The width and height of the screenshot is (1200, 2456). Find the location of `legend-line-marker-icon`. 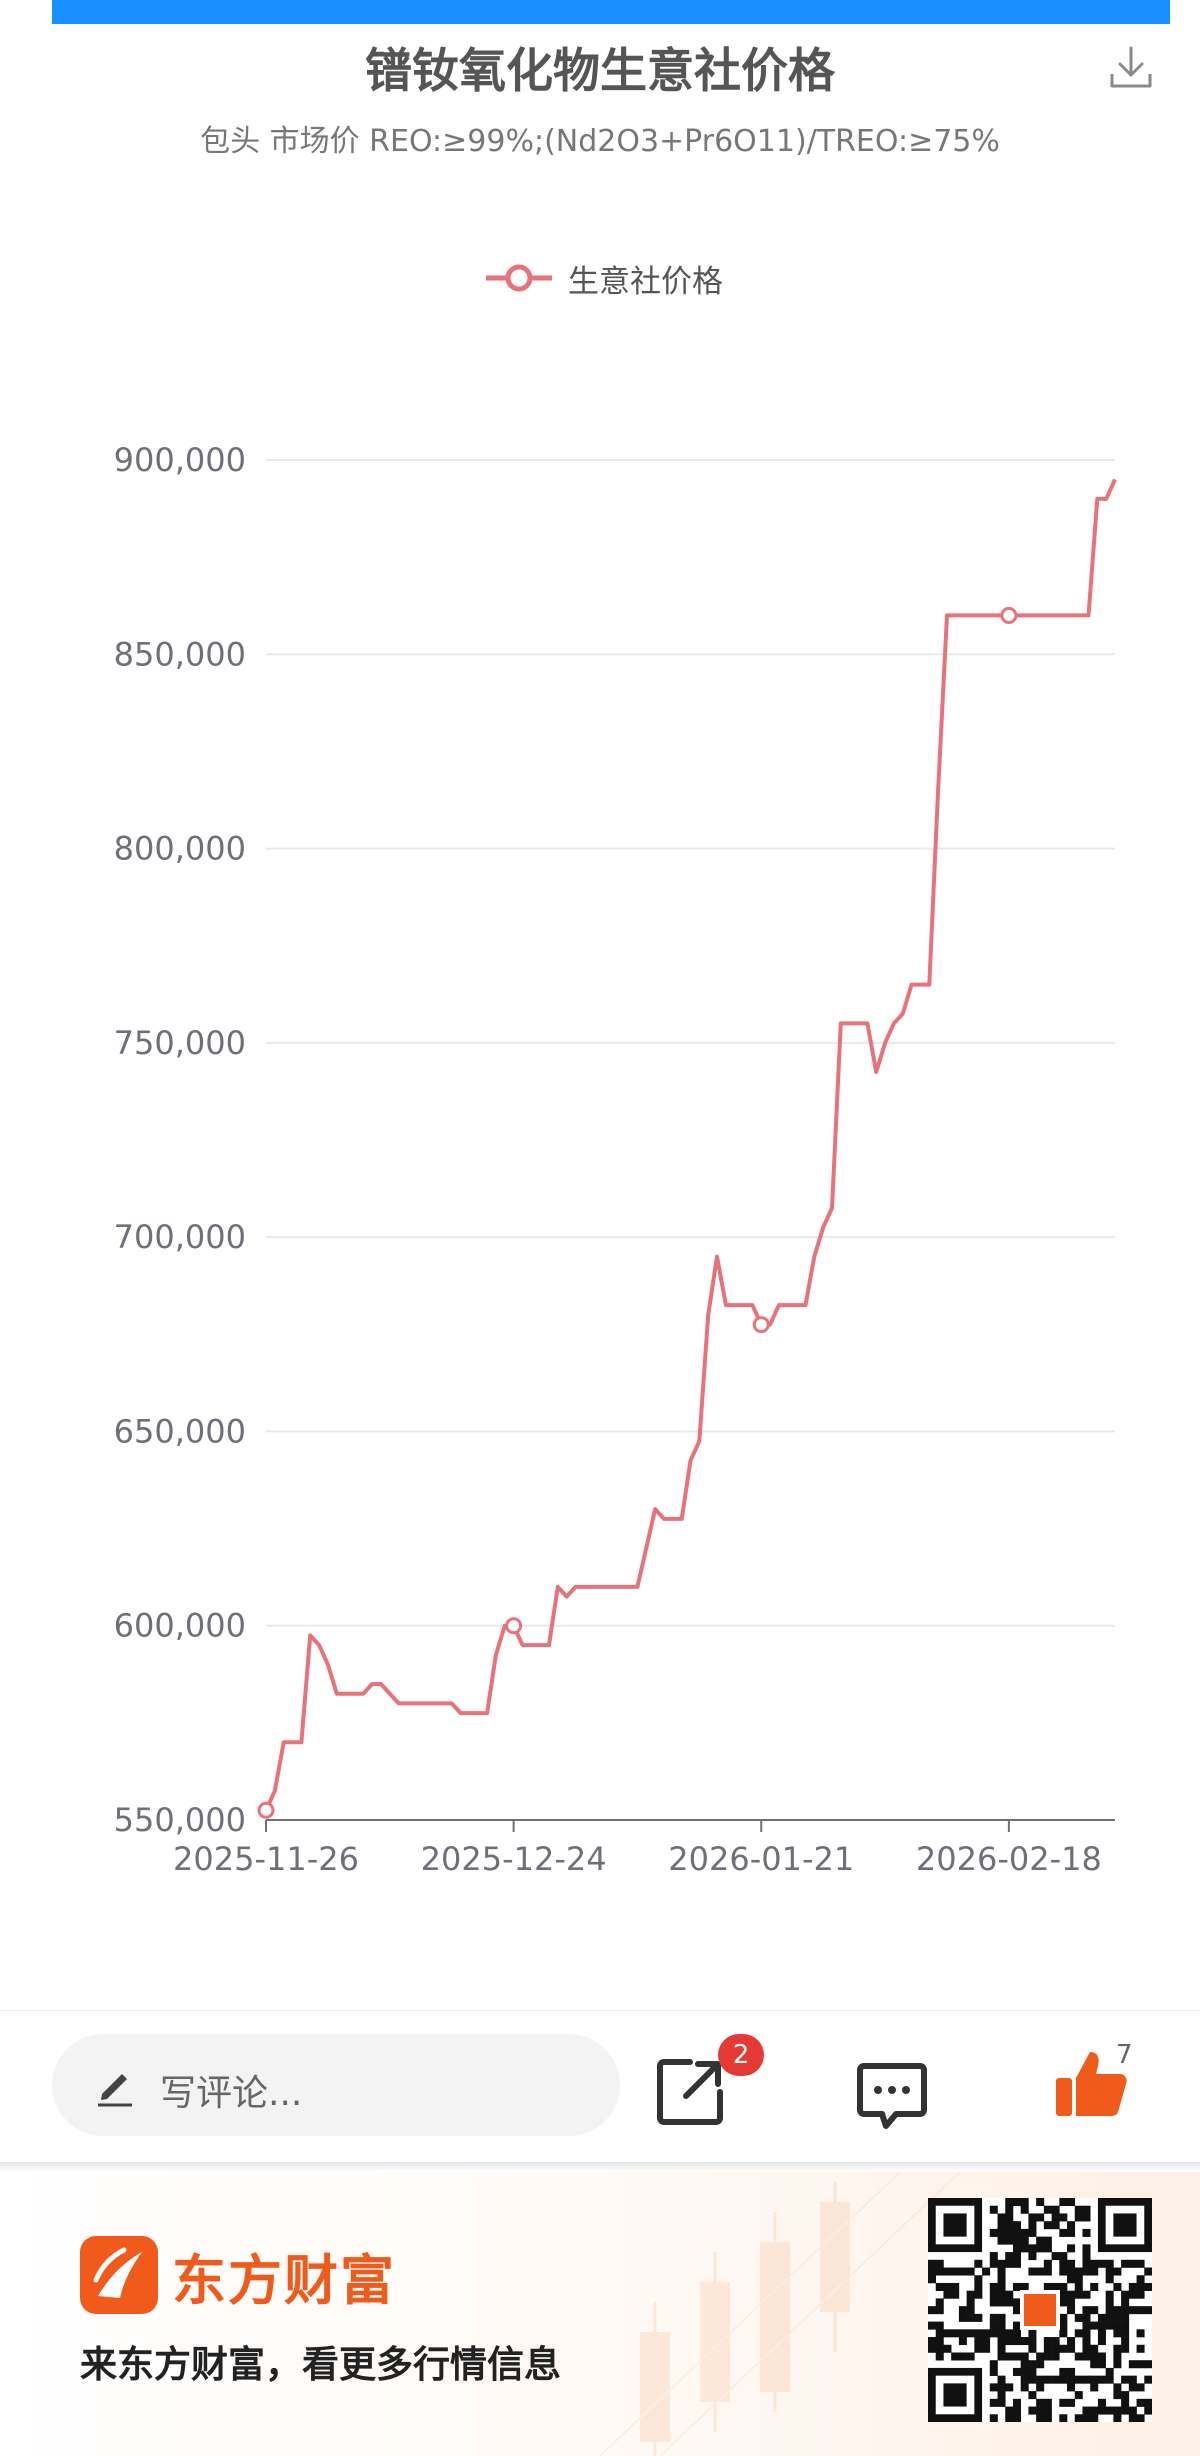

legend-line-marker-icon is located at coordinates (519, 278).